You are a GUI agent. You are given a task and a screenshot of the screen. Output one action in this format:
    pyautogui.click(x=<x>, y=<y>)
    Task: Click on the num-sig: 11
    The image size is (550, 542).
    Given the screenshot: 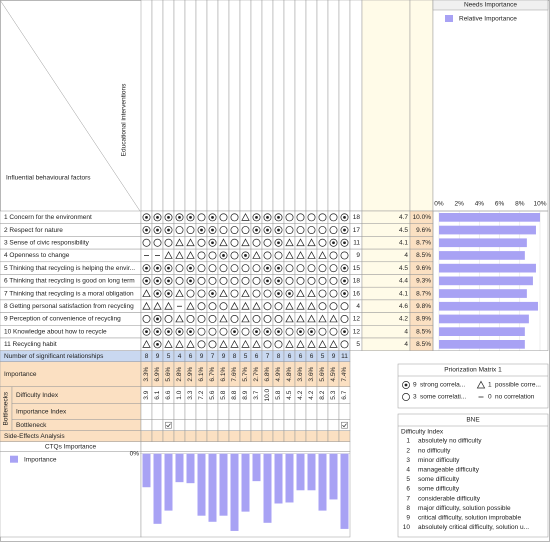 What is the action you would take?
    pyautogui.click(x=344, y=356)
    